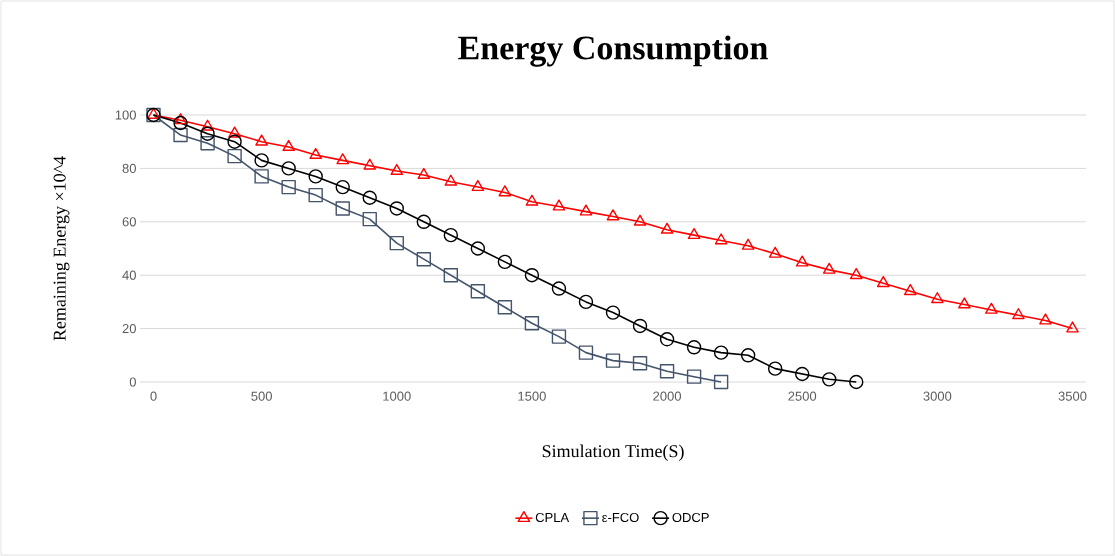 This screenshot has height=556, width=1115. What do you see at coordinates (153, 396) in the screenshot?
I see `x-tick-label: 0` at bounding box center [153, 396].